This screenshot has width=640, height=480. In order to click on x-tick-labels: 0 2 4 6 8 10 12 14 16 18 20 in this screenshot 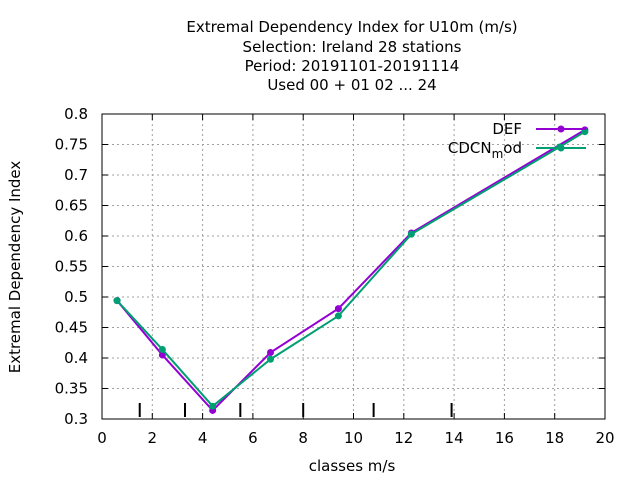, I will do `click(355, 438)`.